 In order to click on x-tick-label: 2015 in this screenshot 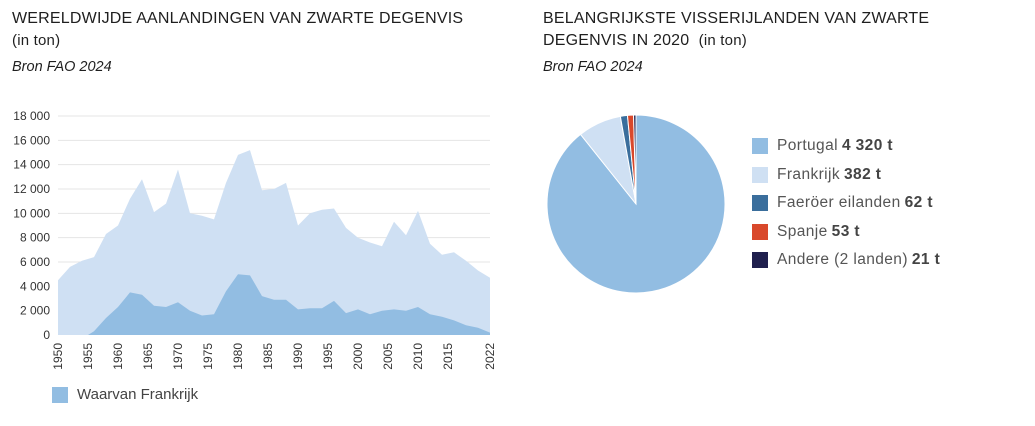, I will do `click(448, 356)`.